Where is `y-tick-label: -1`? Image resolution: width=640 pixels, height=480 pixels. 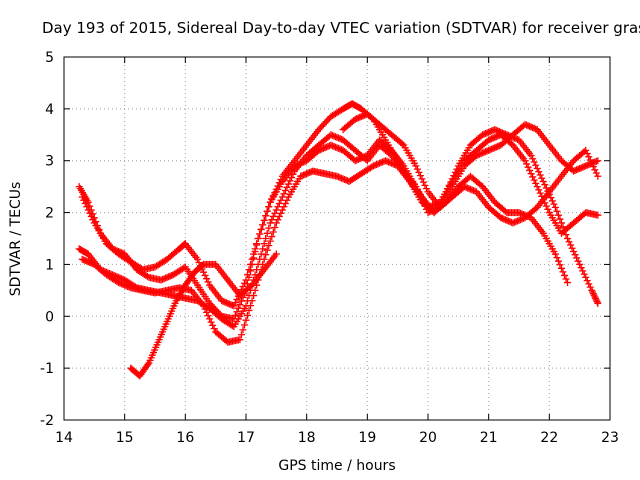 y-tick-label: -1 is located at coordinates (47, 369).